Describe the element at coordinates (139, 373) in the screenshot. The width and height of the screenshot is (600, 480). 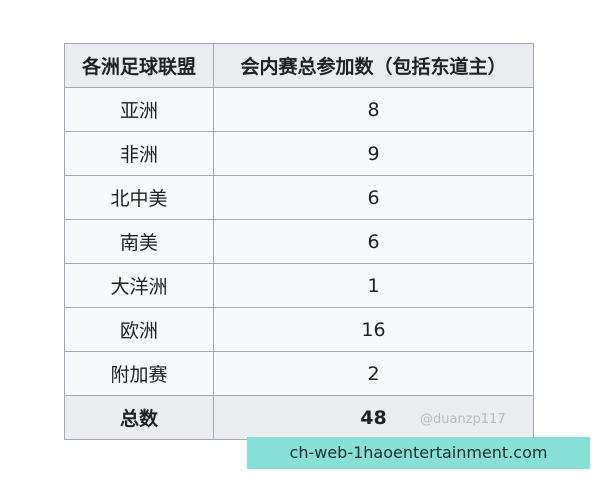
I see `confederation-cell: 附加赛` at that location.